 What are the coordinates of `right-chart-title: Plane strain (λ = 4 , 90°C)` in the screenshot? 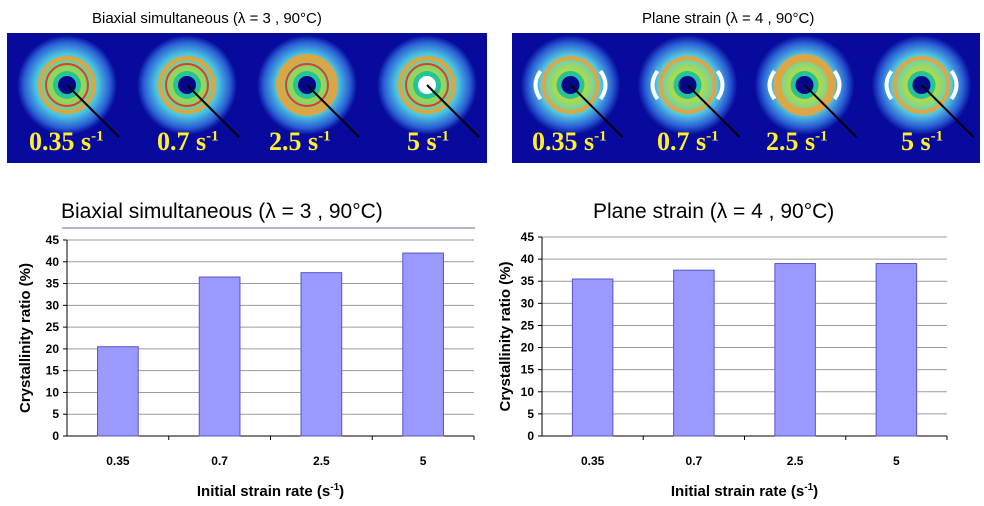 It's located at (714, 211).